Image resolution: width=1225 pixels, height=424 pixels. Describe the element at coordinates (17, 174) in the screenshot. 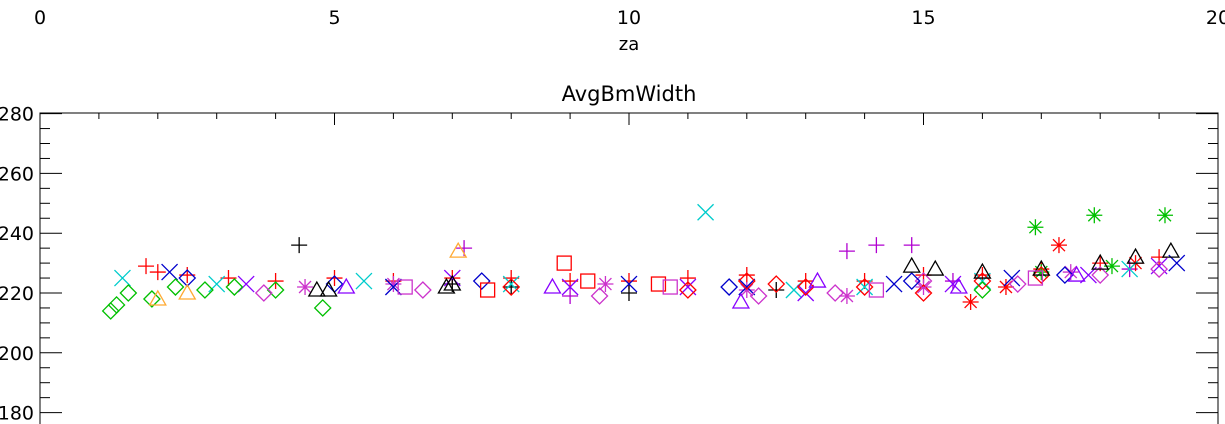

I see `y-tick-label: 260` at that location.